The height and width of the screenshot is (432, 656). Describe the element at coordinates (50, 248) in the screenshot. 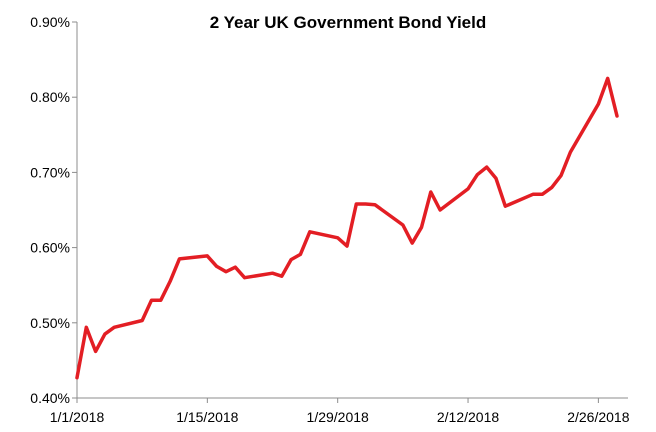

I see `y-tick-label: 0.60%` at that location.